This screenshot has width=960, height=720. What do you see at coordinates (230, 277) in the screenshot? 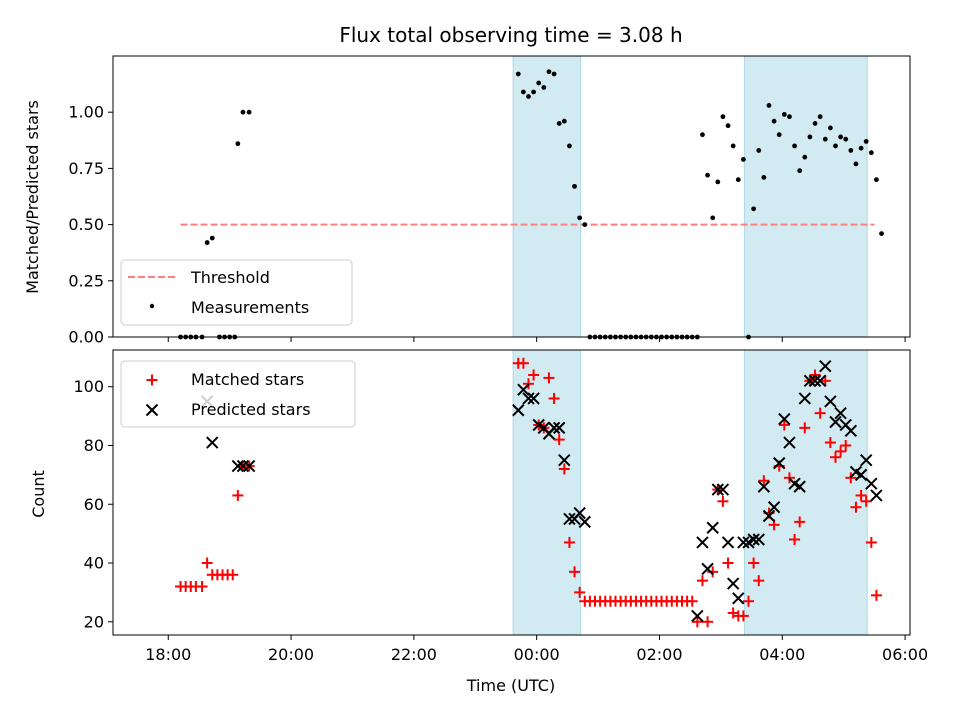
I see `legend-threshold-label: Threshold` at bounding box center [230, 277].